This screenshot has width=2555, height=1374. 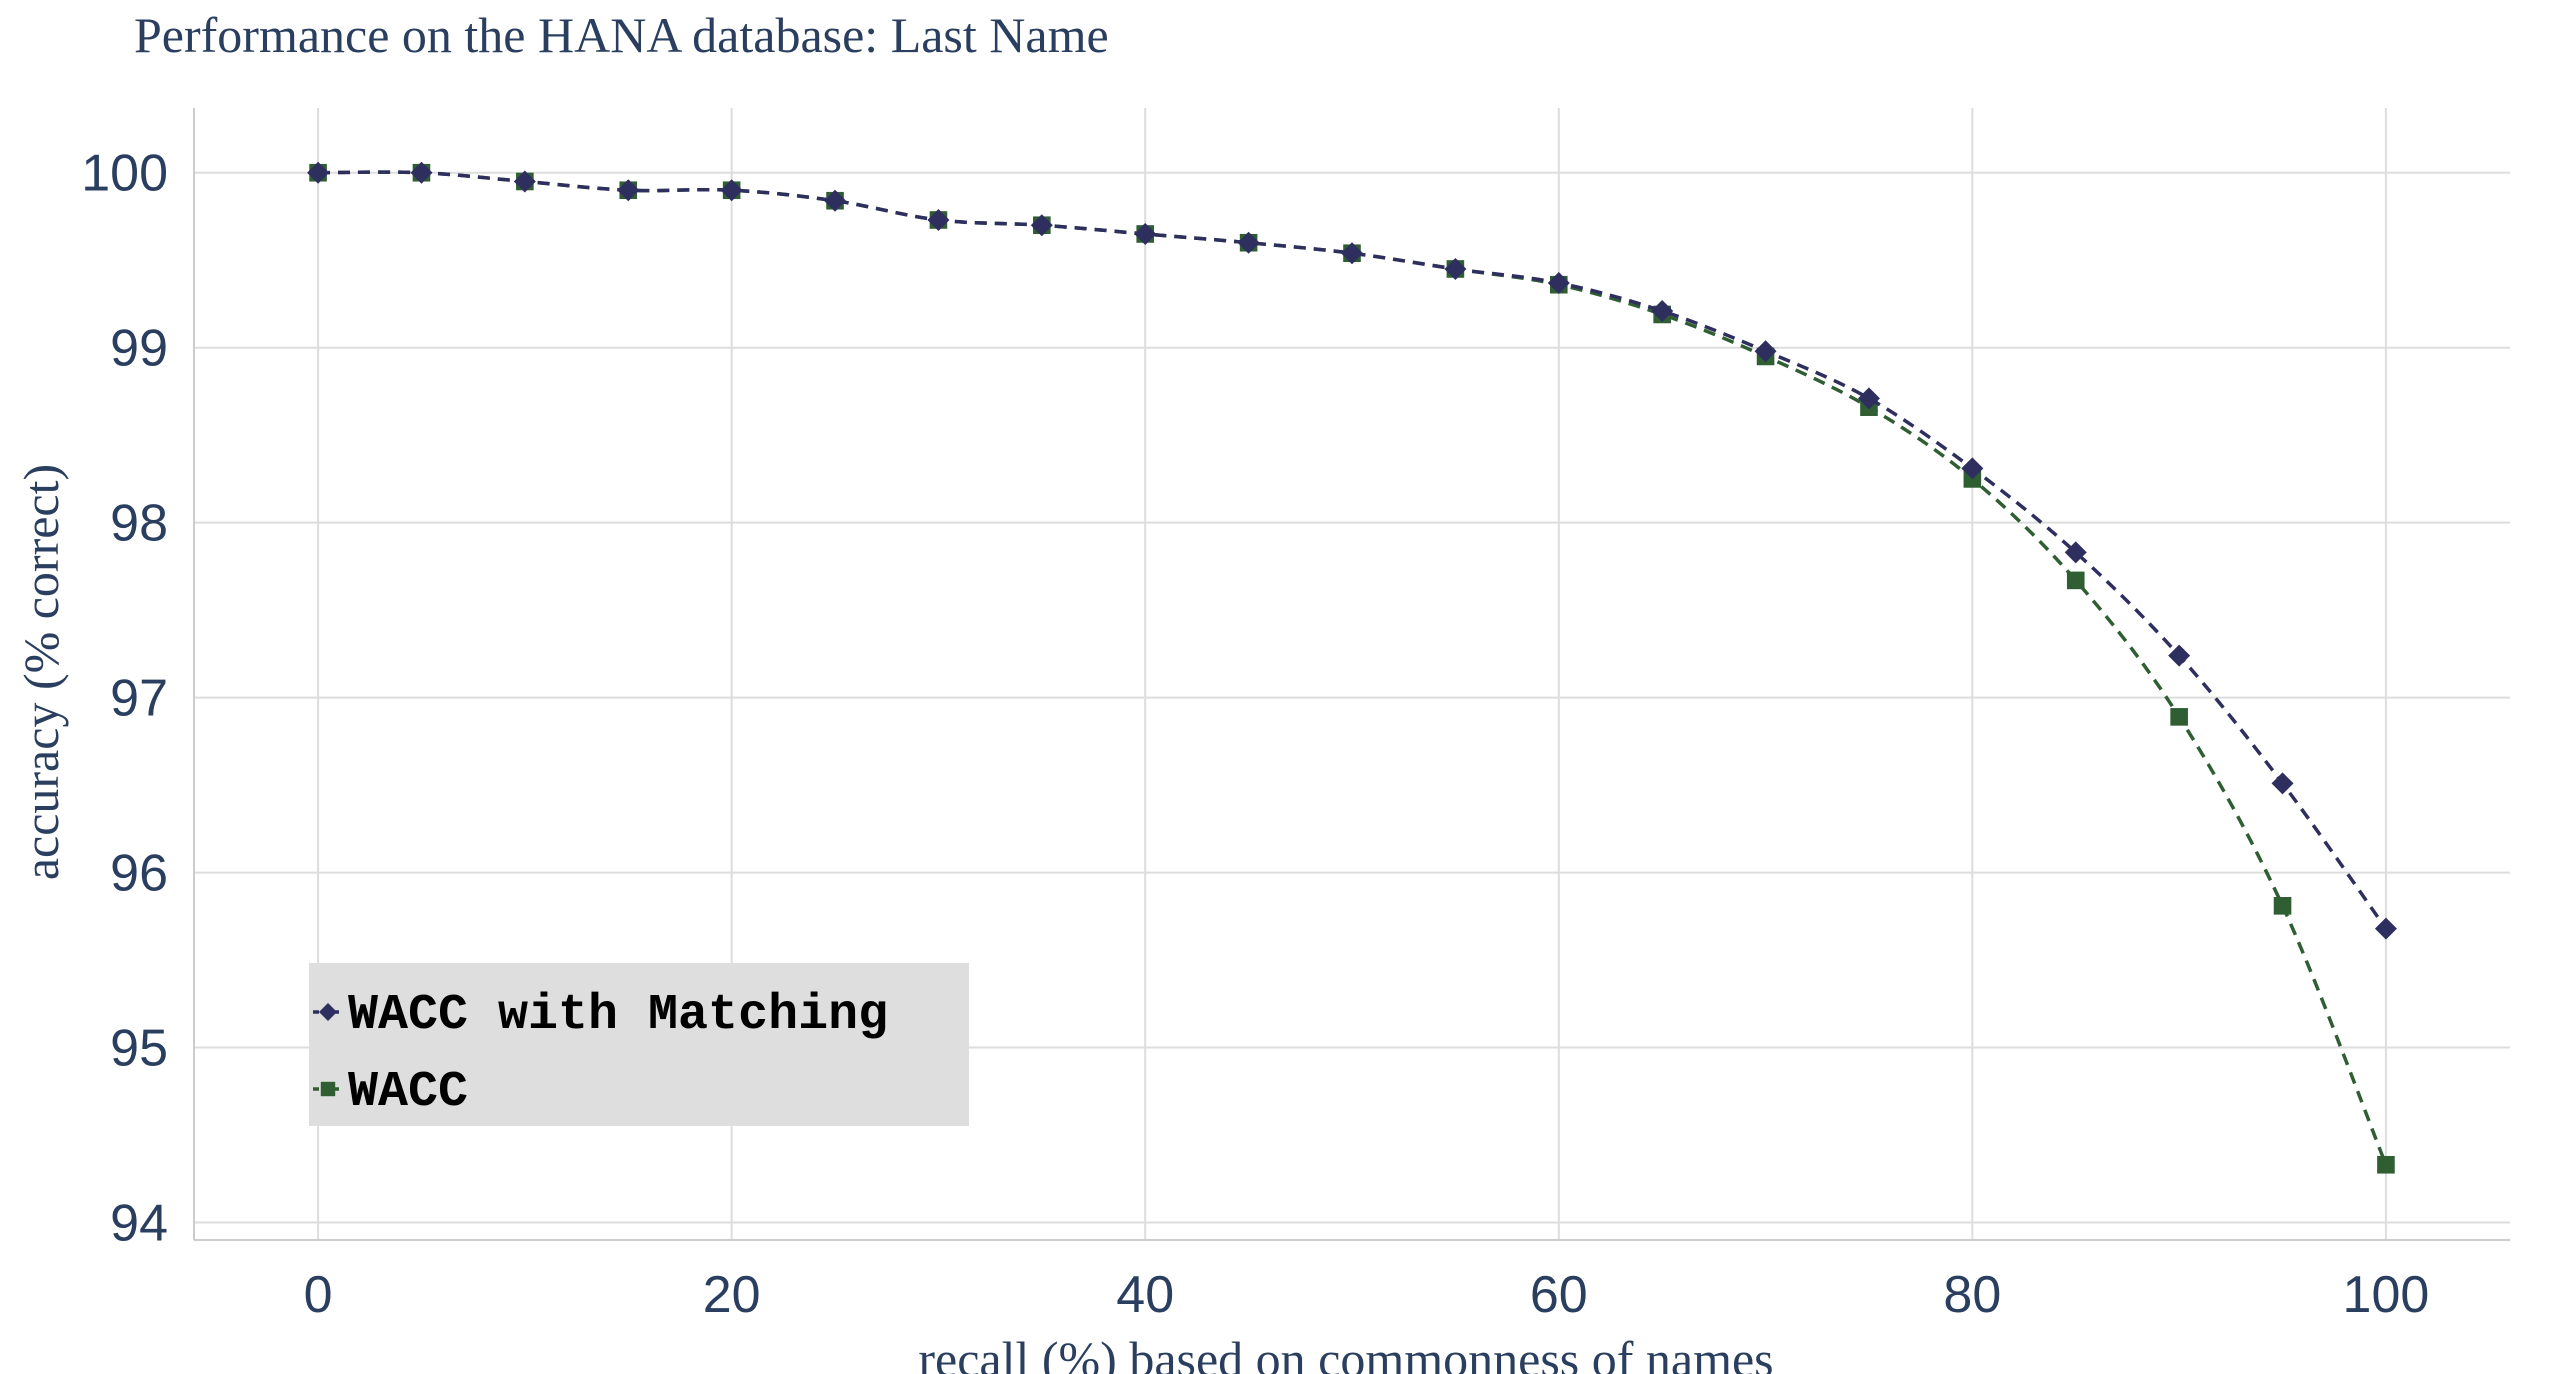 What do you see at coordinates (408, 1092) in the screenshot?
I see `legend-label: WACC` at bounding box center [408, 1092].